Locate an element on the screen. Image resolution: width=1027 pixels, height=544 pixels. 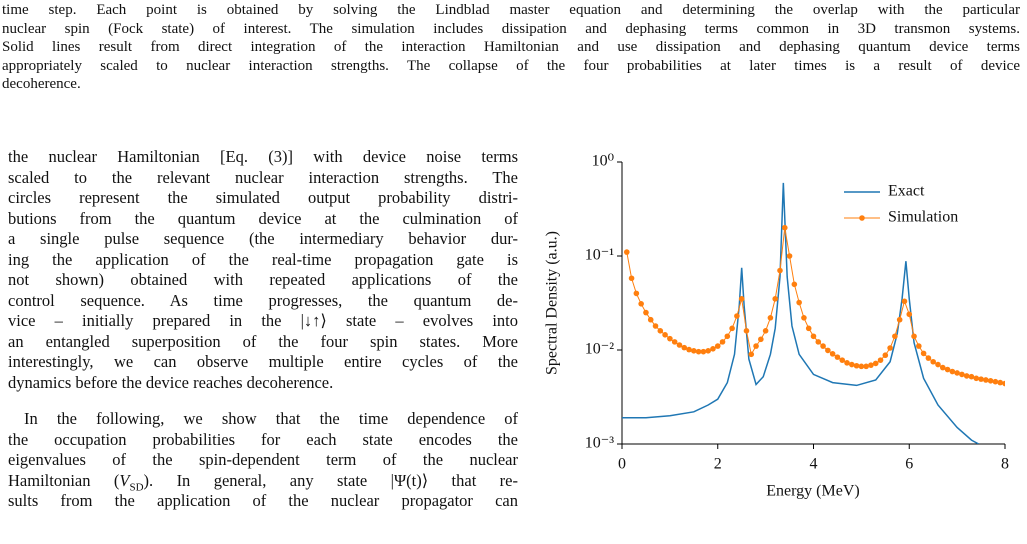
x-tick-label: 4 is located at coordinates (814, 464).